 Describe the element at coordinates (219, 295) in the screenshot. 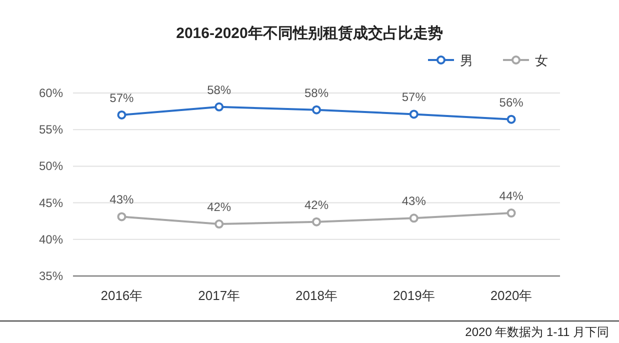

I see `x-tick-label: 2017年` at that location.